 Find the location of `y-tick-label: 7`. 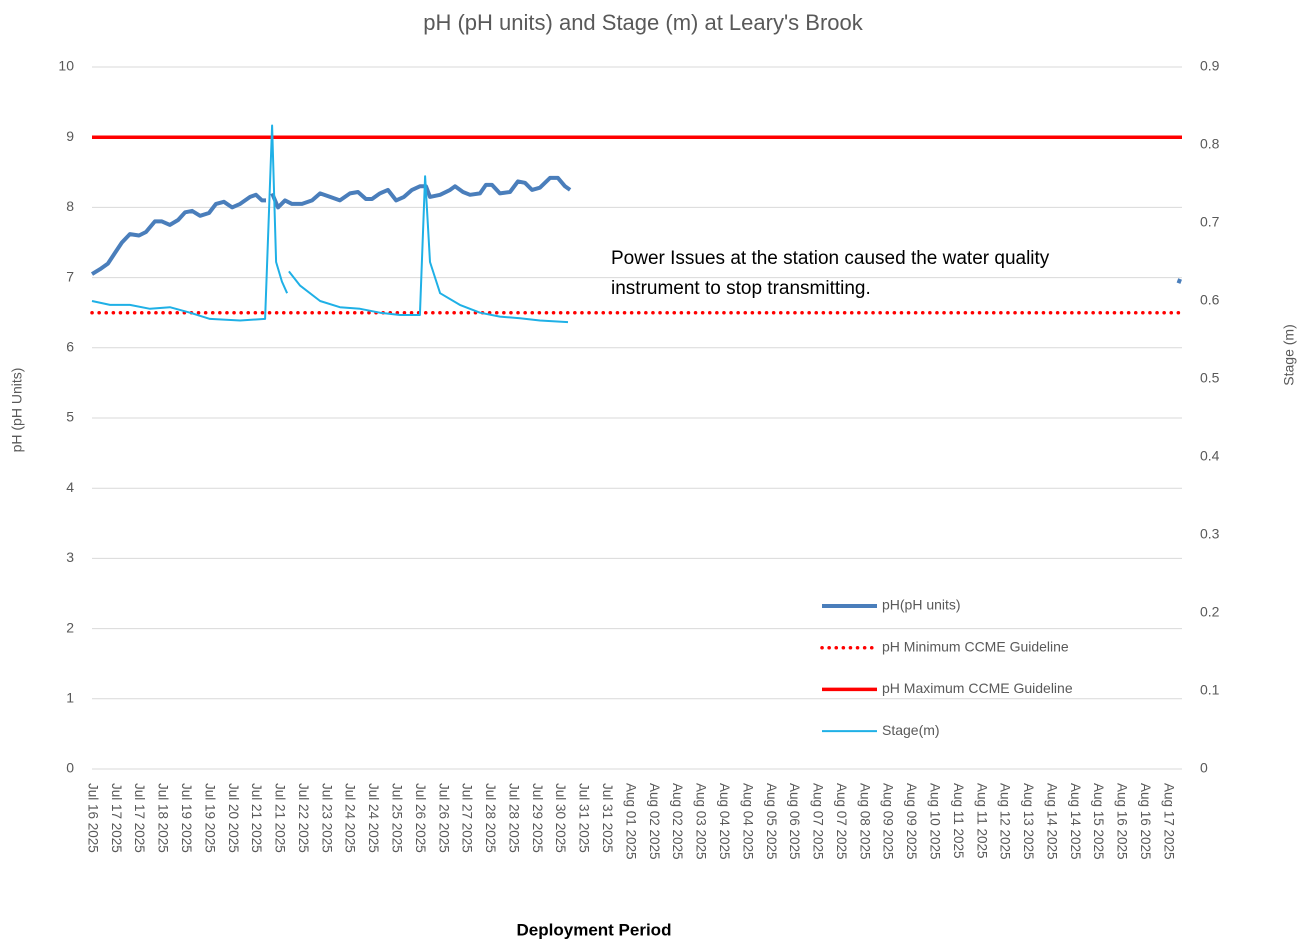

y-tick-label: 7 is located at coordinates (70, 276).